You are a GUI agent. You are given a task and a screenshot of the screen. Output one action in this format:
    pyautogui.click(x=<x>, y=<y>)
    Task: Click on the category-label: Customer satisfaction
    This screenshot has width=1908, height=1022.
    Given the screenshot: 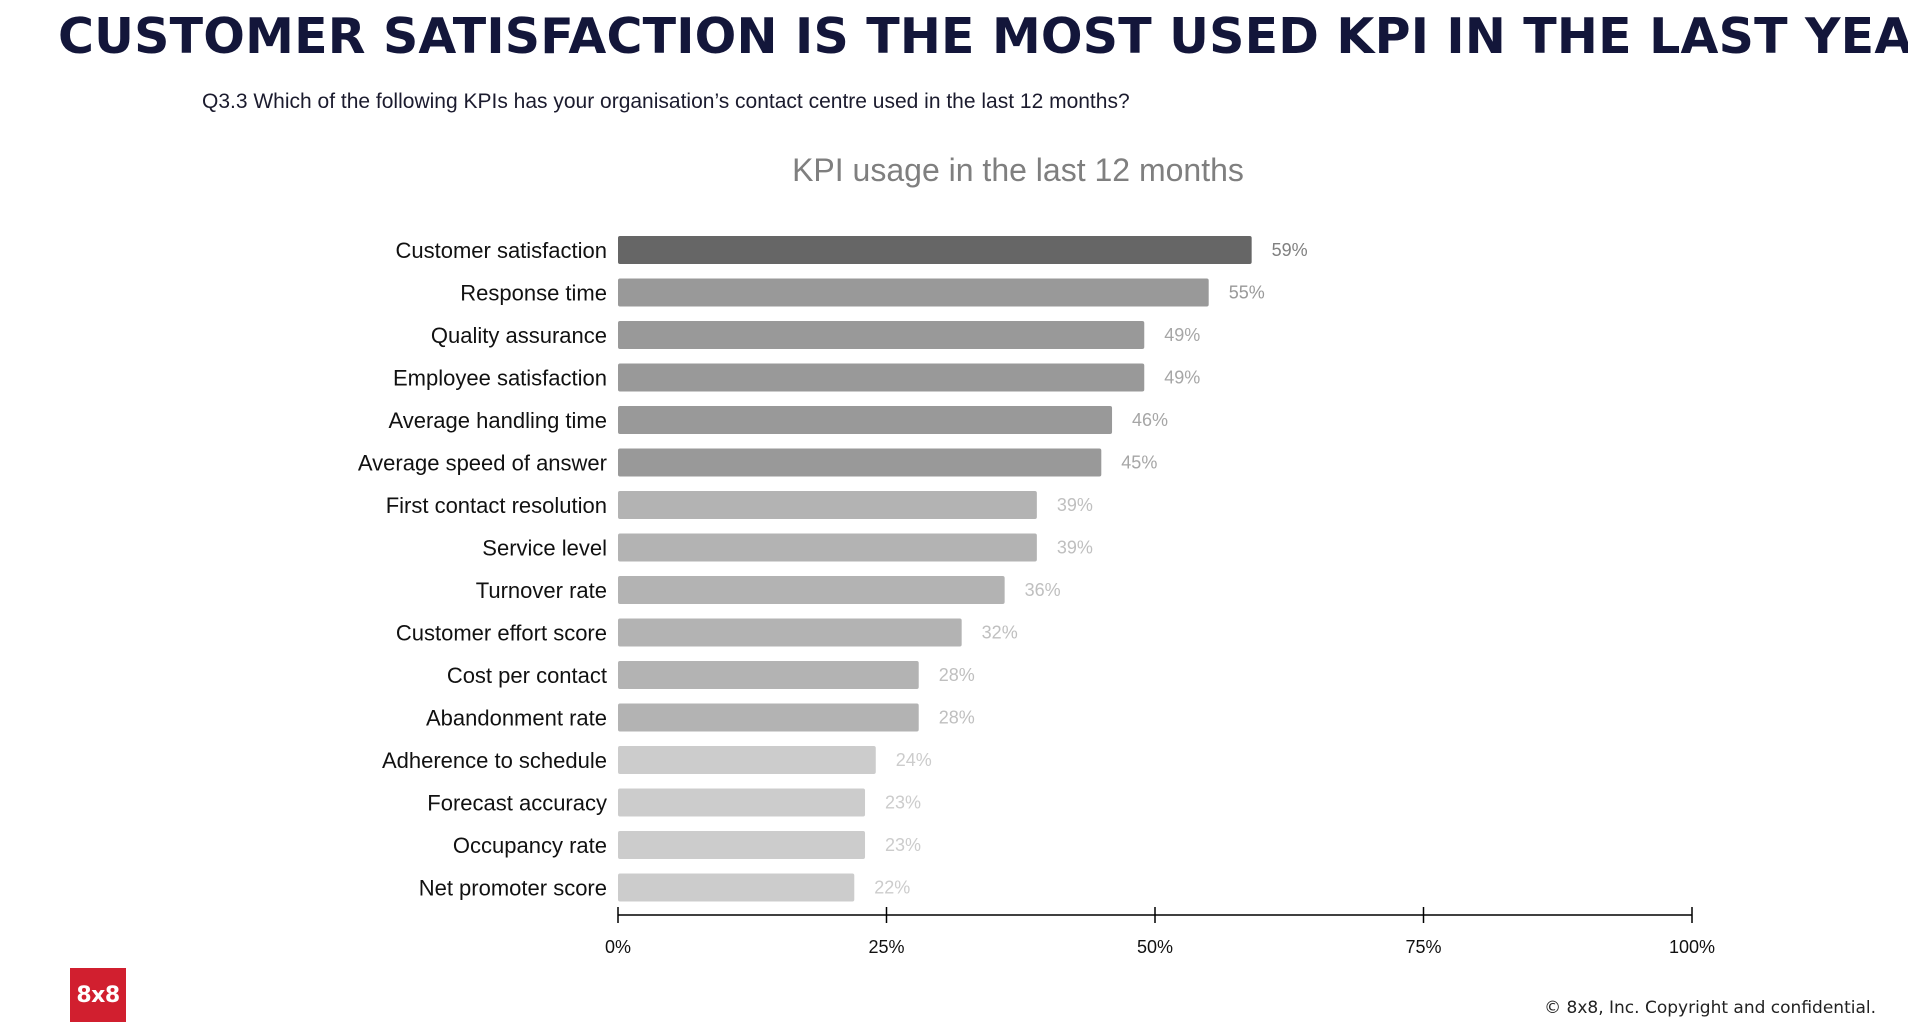 What is the action you would take?
    pyautogui.click(x=501, y=250)
    